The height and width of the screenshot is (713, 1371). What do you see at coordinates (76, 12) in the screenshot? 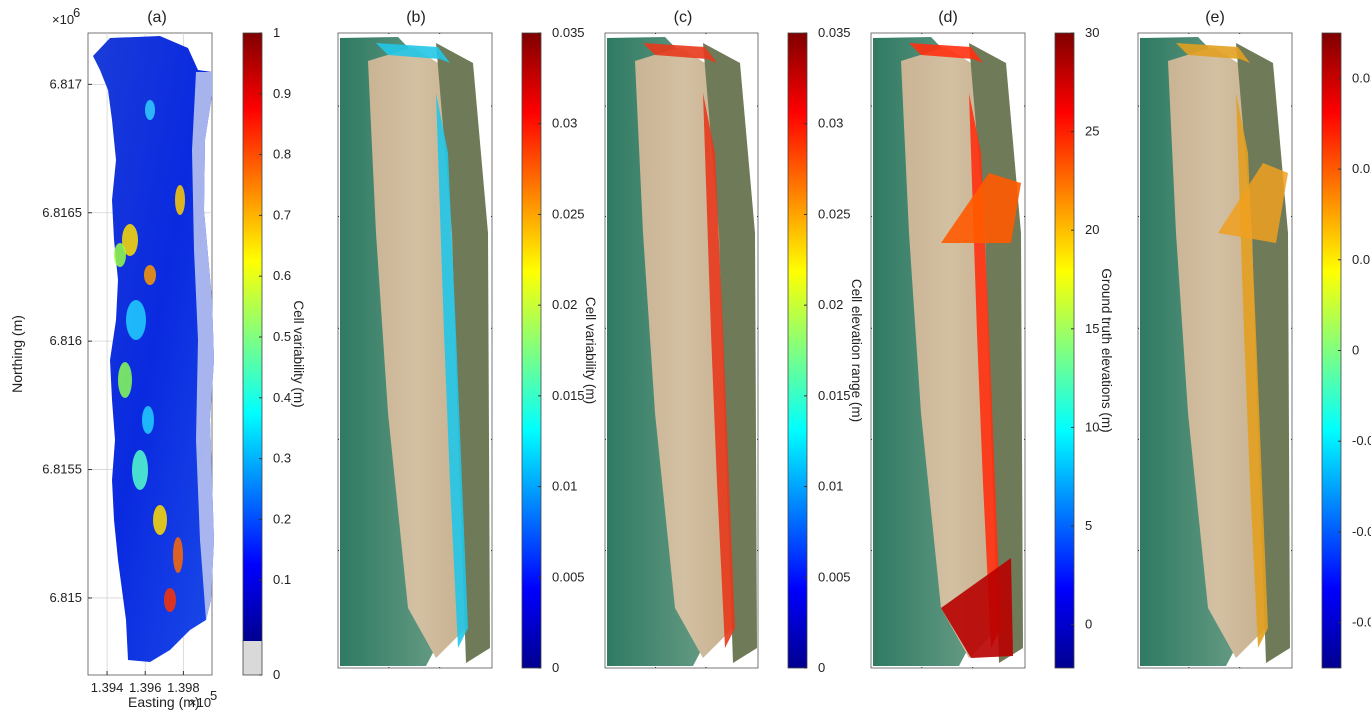
I see `y-exponent-power: 6` at bounding box center [76, 12].